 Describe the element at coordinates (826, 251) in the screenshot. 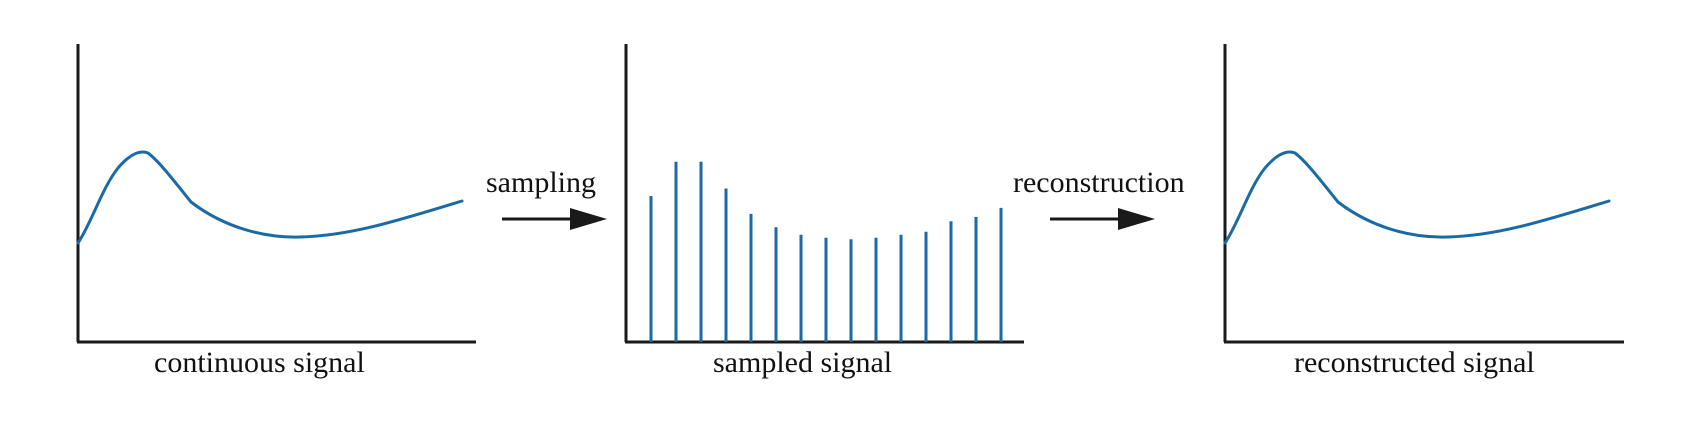

I see `sample-stems` at that location.